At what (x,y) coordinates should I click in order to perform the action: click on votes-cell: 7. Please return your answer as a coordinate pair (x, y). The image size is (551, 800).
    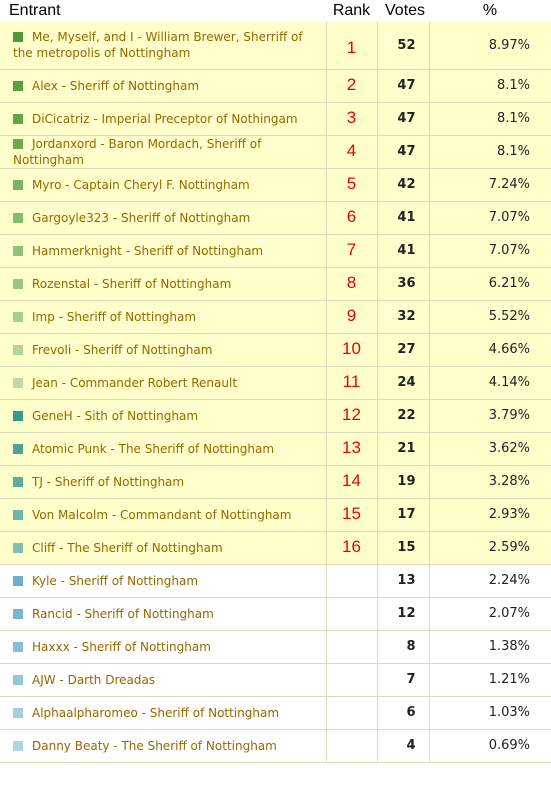
    Looking at the image, I should click on (403, 680).